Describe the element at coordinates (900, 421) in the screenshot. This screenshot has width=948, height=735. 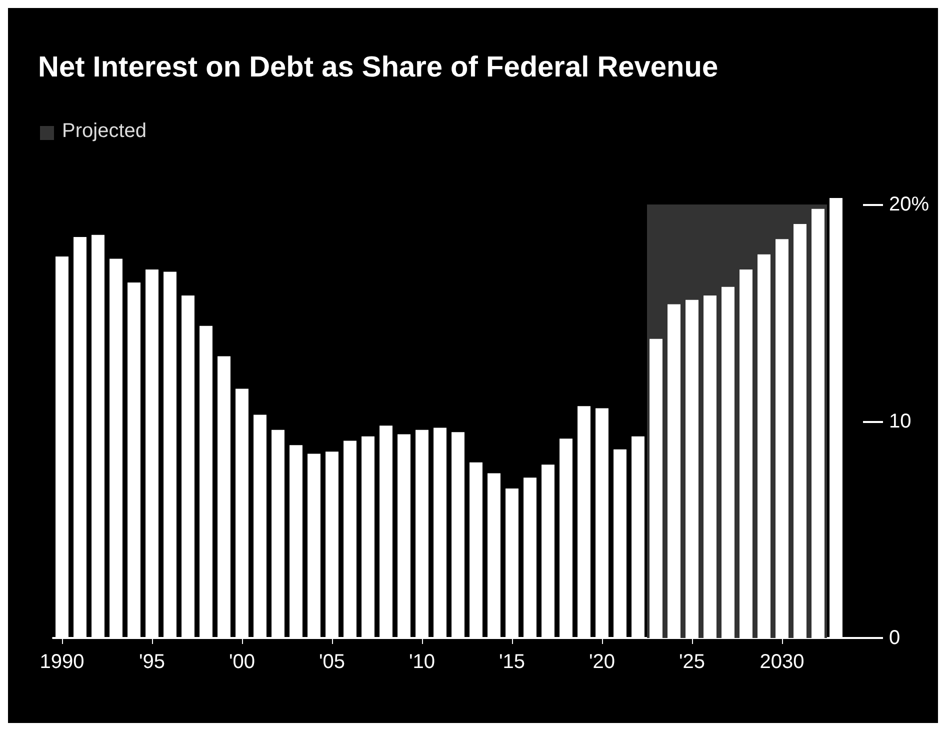
I see `y-tick-label: 10` at that location.